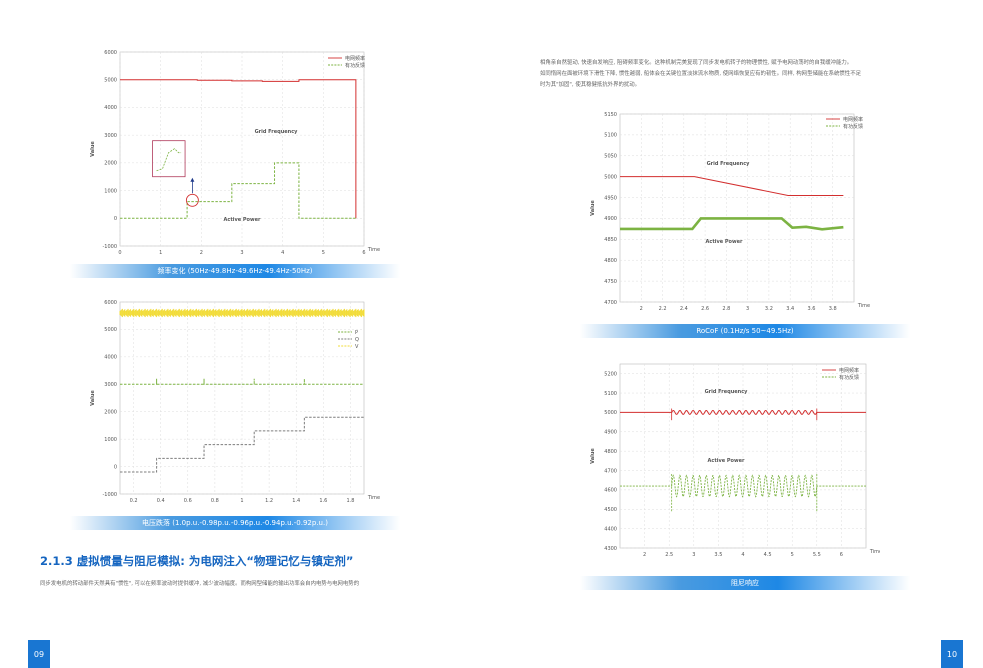 The image size is (983, 668). What do you see at coordinates (833, 309) in the screenshot?
I see `x-tick-label: 3.8` at bounding box center [833, 309].